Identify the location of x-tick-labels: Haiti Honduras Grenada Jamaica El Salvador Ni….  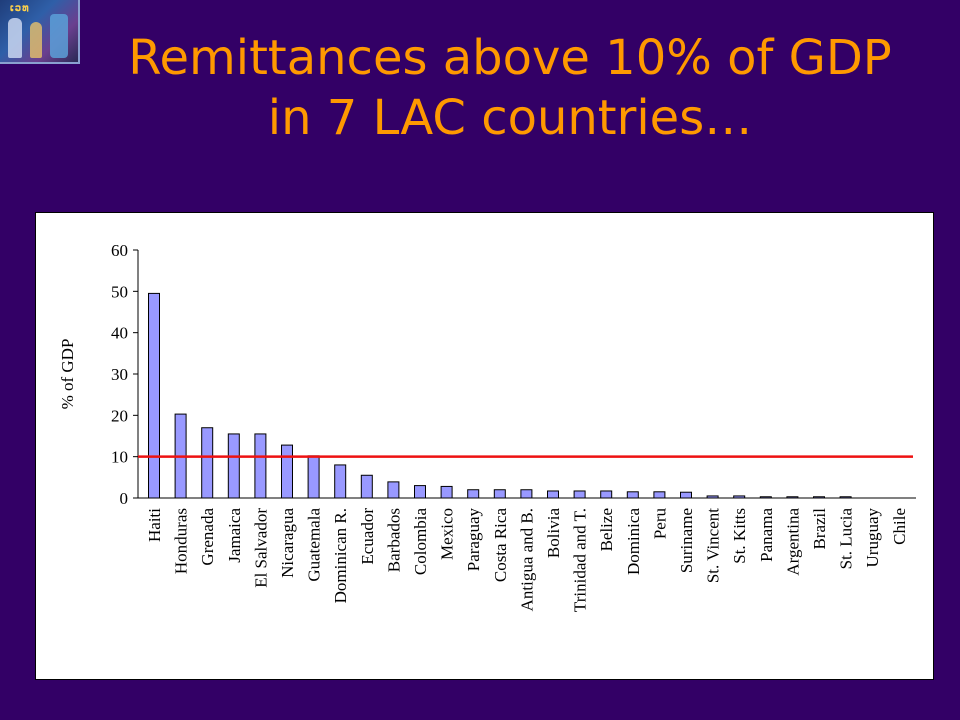
(527, 560).